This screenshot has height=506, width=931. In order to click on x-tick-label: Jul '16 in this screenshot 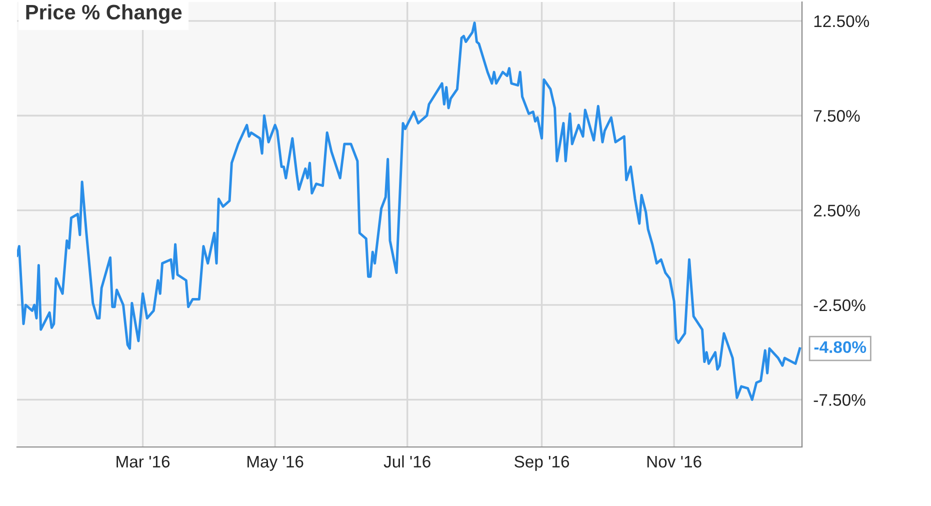, I will do `click(407, 461)`.